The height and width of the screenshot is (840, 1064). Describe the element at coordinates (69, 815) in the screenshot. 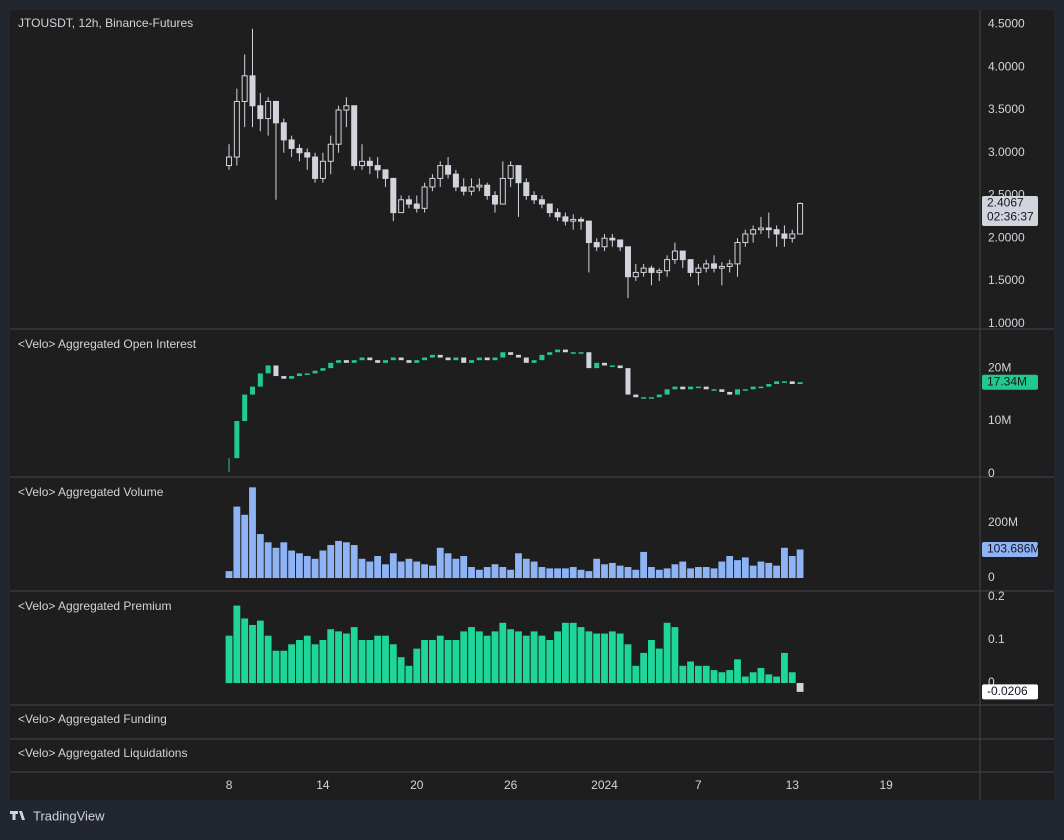

I see `brand: TradingView` at that location.